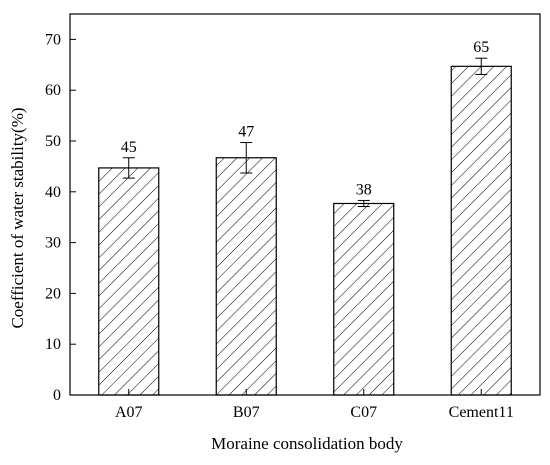 This screenshot has width=550, height=465. What do you see at coordinates (363, 412) in the screenshot?
I see `x-tick-label-c07: C07` at bounding box center [363, 412].